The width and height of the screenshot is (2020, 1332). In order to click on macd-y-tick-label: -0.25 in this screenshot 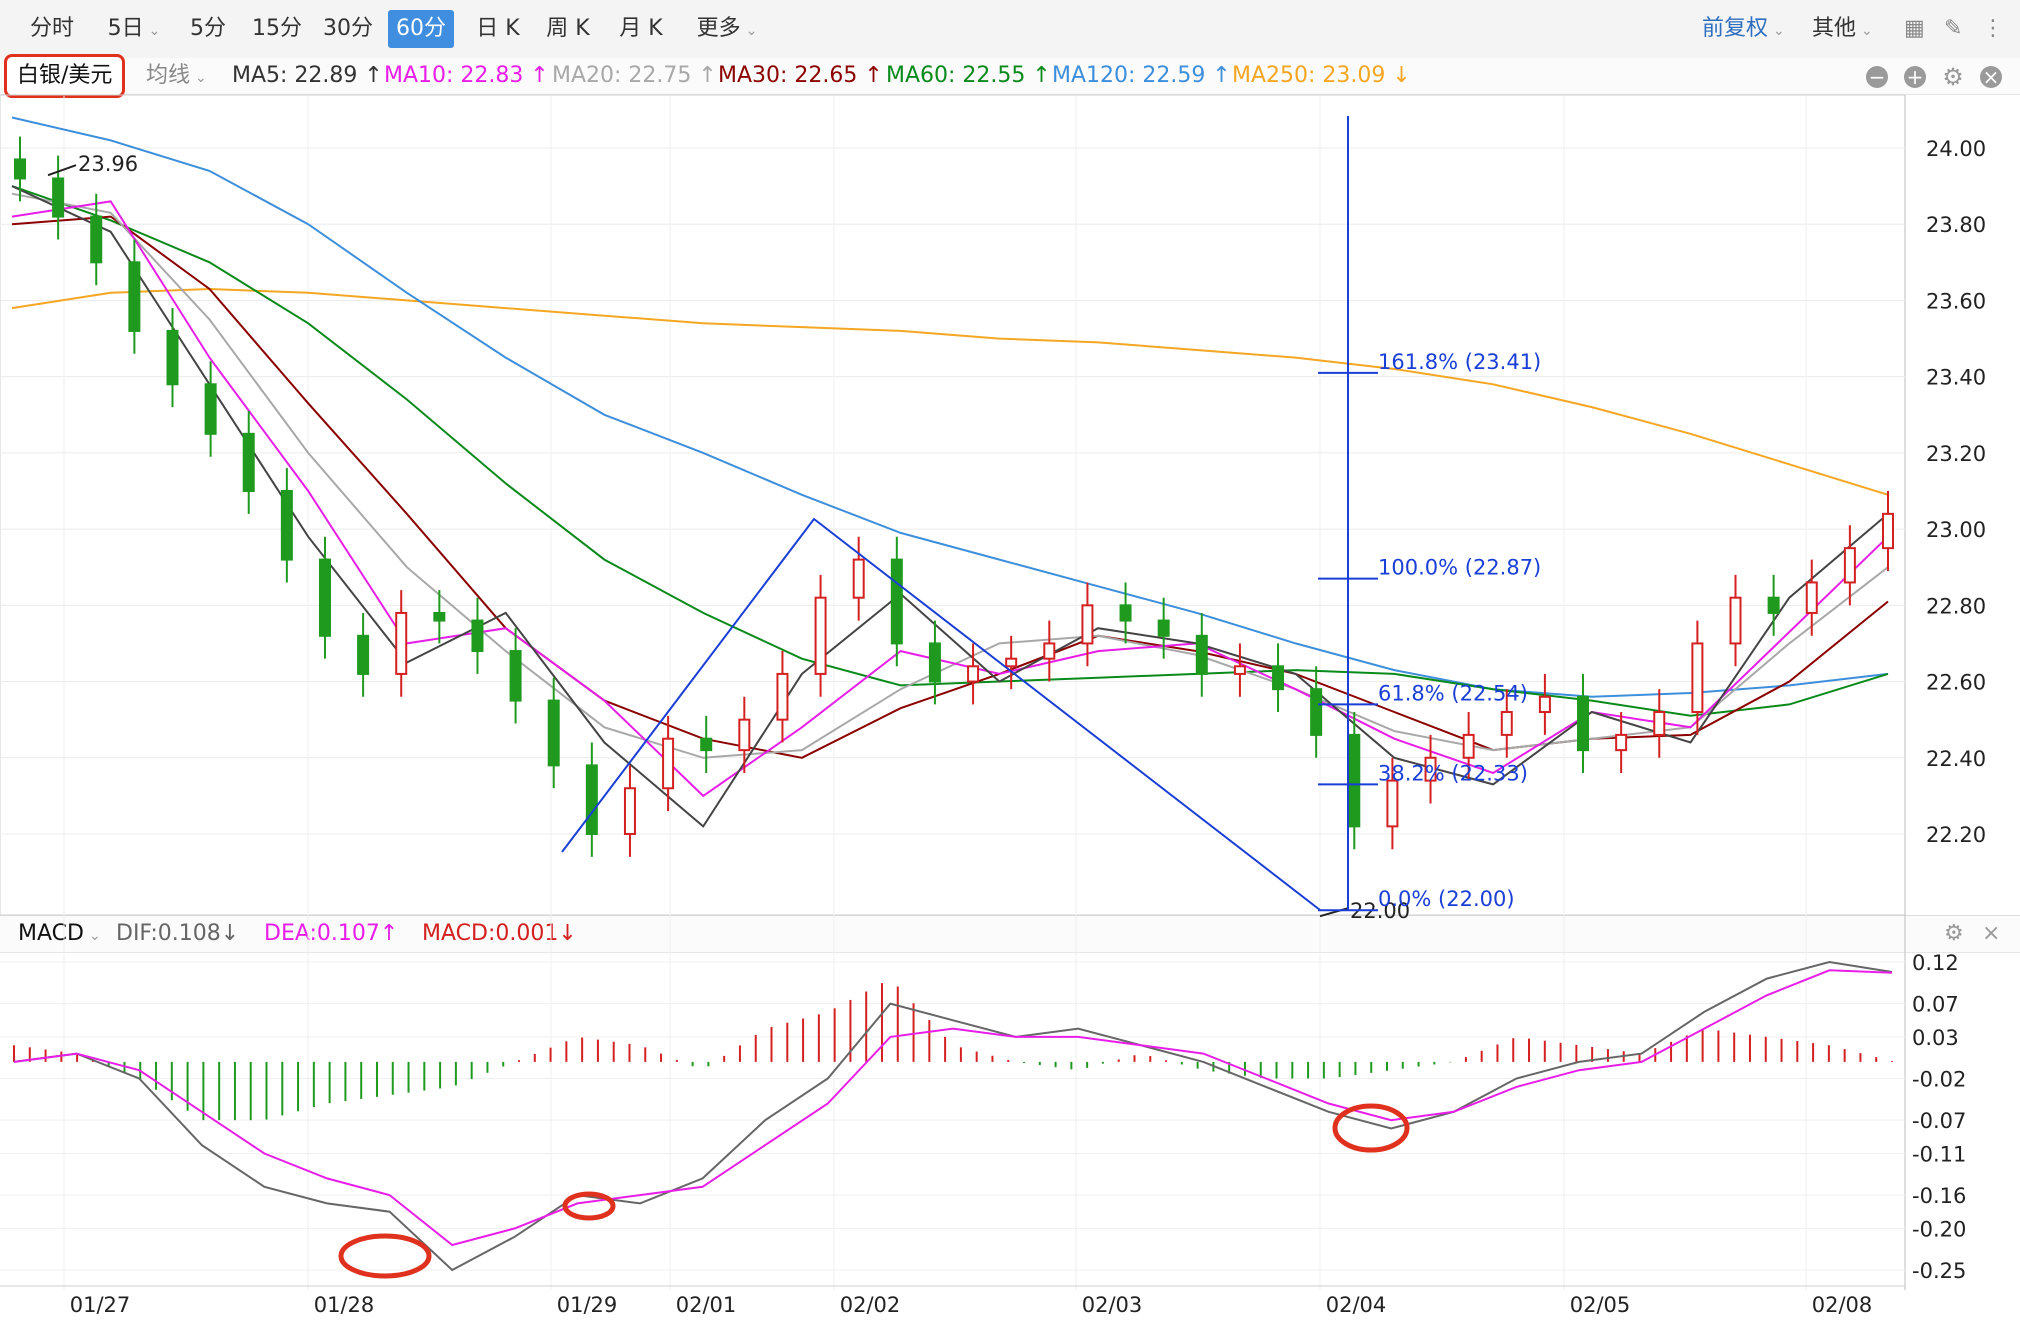, I will do `click(1939, 1271)`.